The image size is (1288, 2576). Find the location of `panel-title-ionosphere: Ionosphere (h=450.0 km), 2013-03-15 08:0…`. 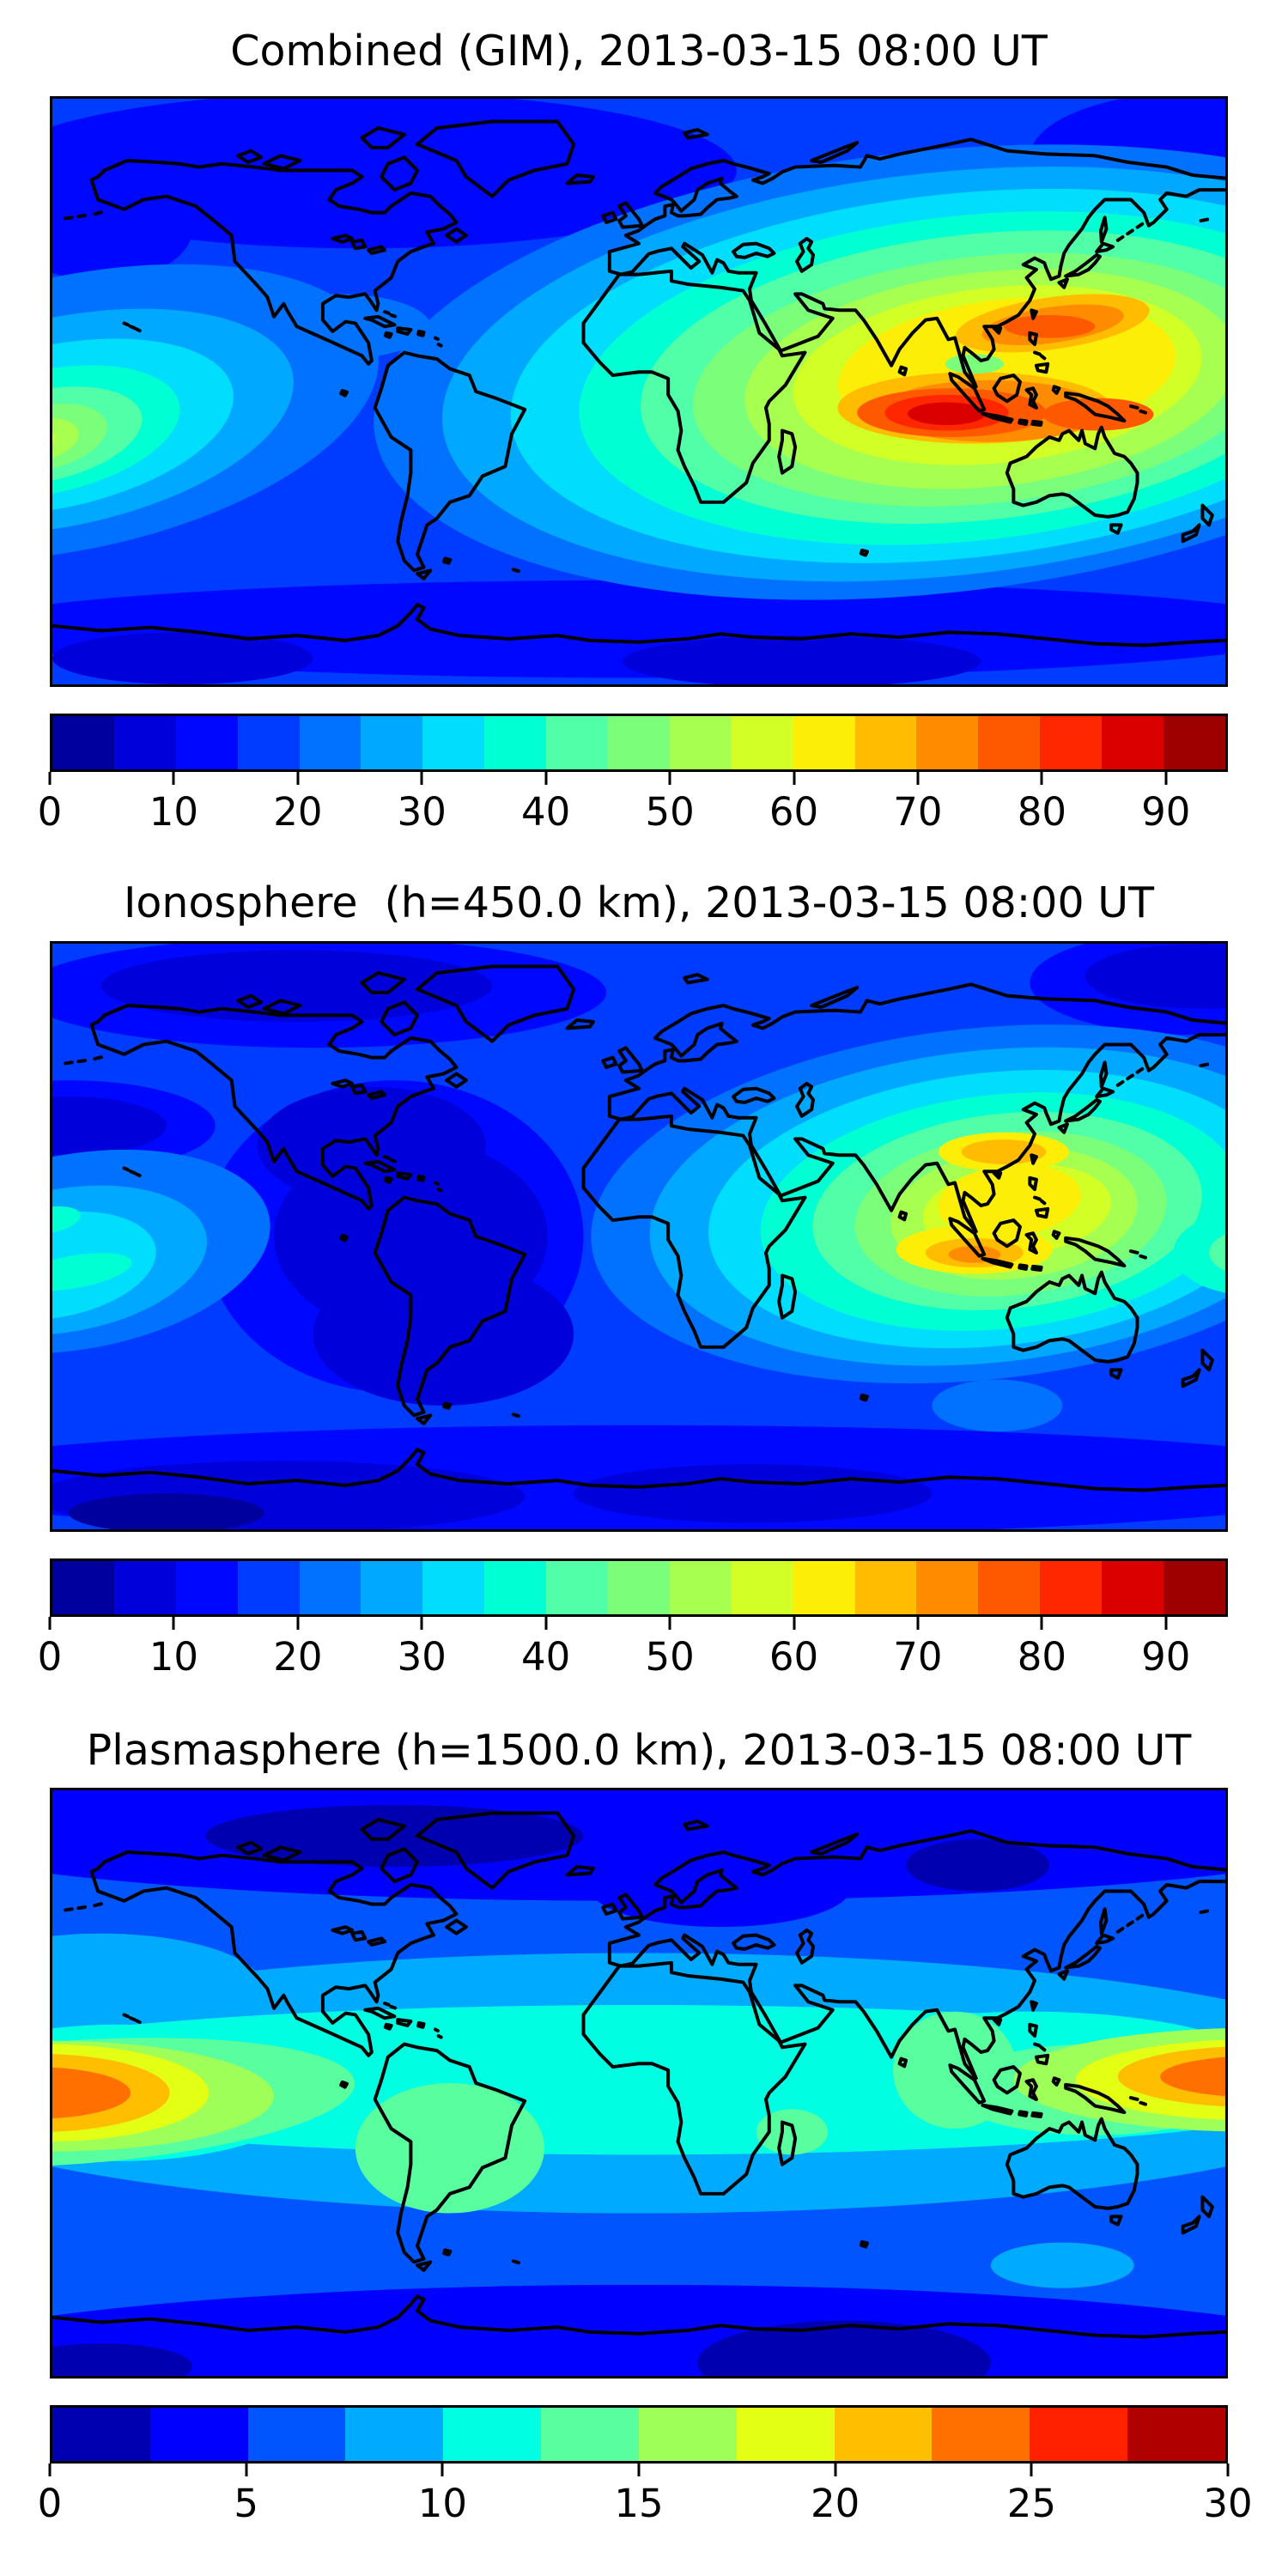

panel-title-ionosphere: Ionosphere (h=450.0 km), 2013-03-15 08:0… is located at coordinates (639, 903).